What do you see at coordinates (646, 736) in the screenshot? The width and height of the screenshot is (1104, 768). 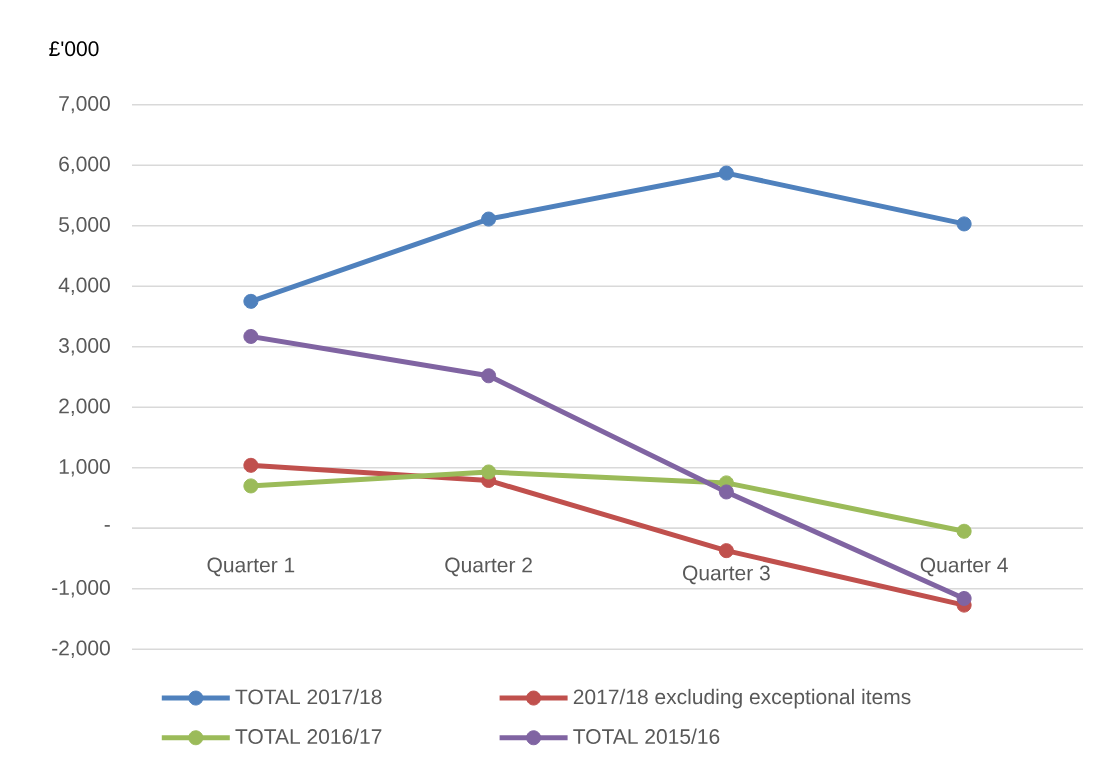 I see `legend-label: TOTAL 2015/16` at bounding box center [646, 736].